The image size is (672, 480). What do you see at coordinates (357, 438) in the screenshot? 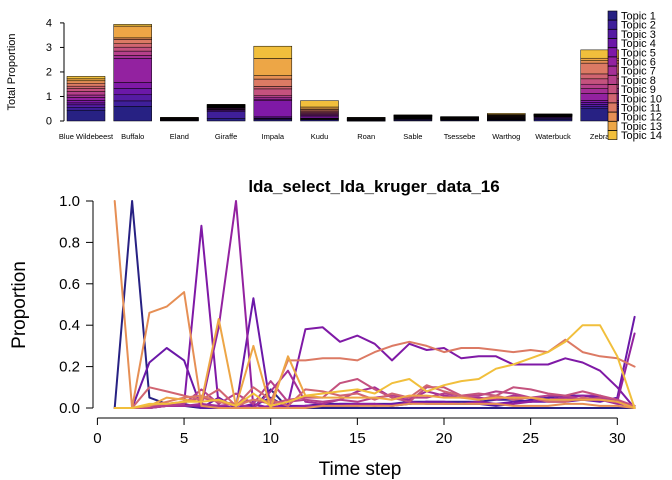
I see `line-x-tick-label: 15` at bounding box center [357, 438].